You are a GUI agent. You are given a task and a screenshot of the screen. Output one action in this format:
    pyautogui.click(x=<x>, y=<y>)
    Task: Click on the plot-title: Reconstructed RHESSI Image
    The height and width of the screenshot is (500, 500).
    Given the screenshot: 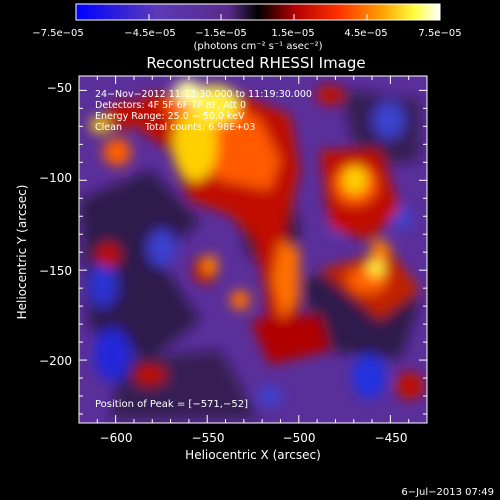 What is the action you would take?
    pyautogui.click(x=255, y=63)
    